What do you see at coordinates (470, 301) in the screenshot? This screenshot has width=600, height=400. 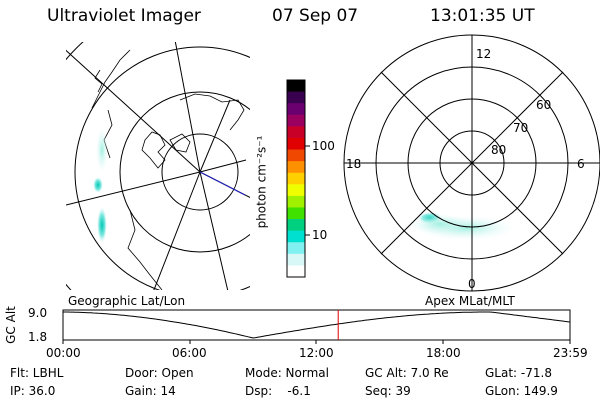 I see `apex-panel-label: Apex MLat/MLT` at bounding box center [470, 301].